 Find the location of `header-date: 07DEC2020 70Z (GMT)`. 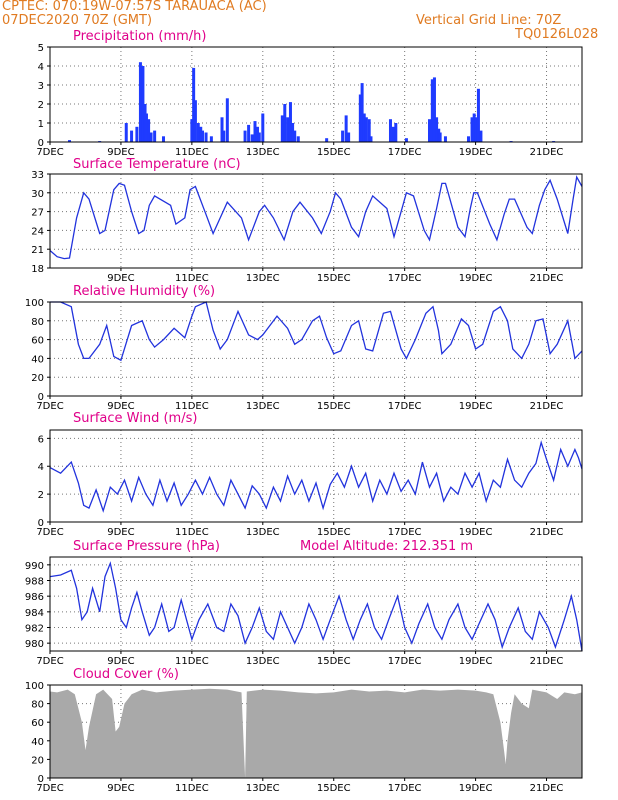

header-date: 07DEC2020 70Z (GMT) is located at coordinates (77, 20).